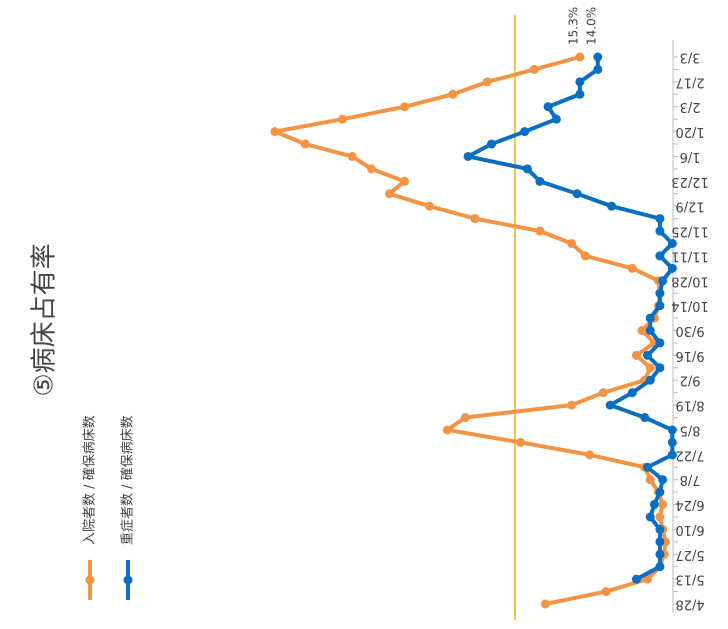 The height and width of the screenshot is (629, 728). I want to click on x-tick-label: 2/3, so click(690, 106).